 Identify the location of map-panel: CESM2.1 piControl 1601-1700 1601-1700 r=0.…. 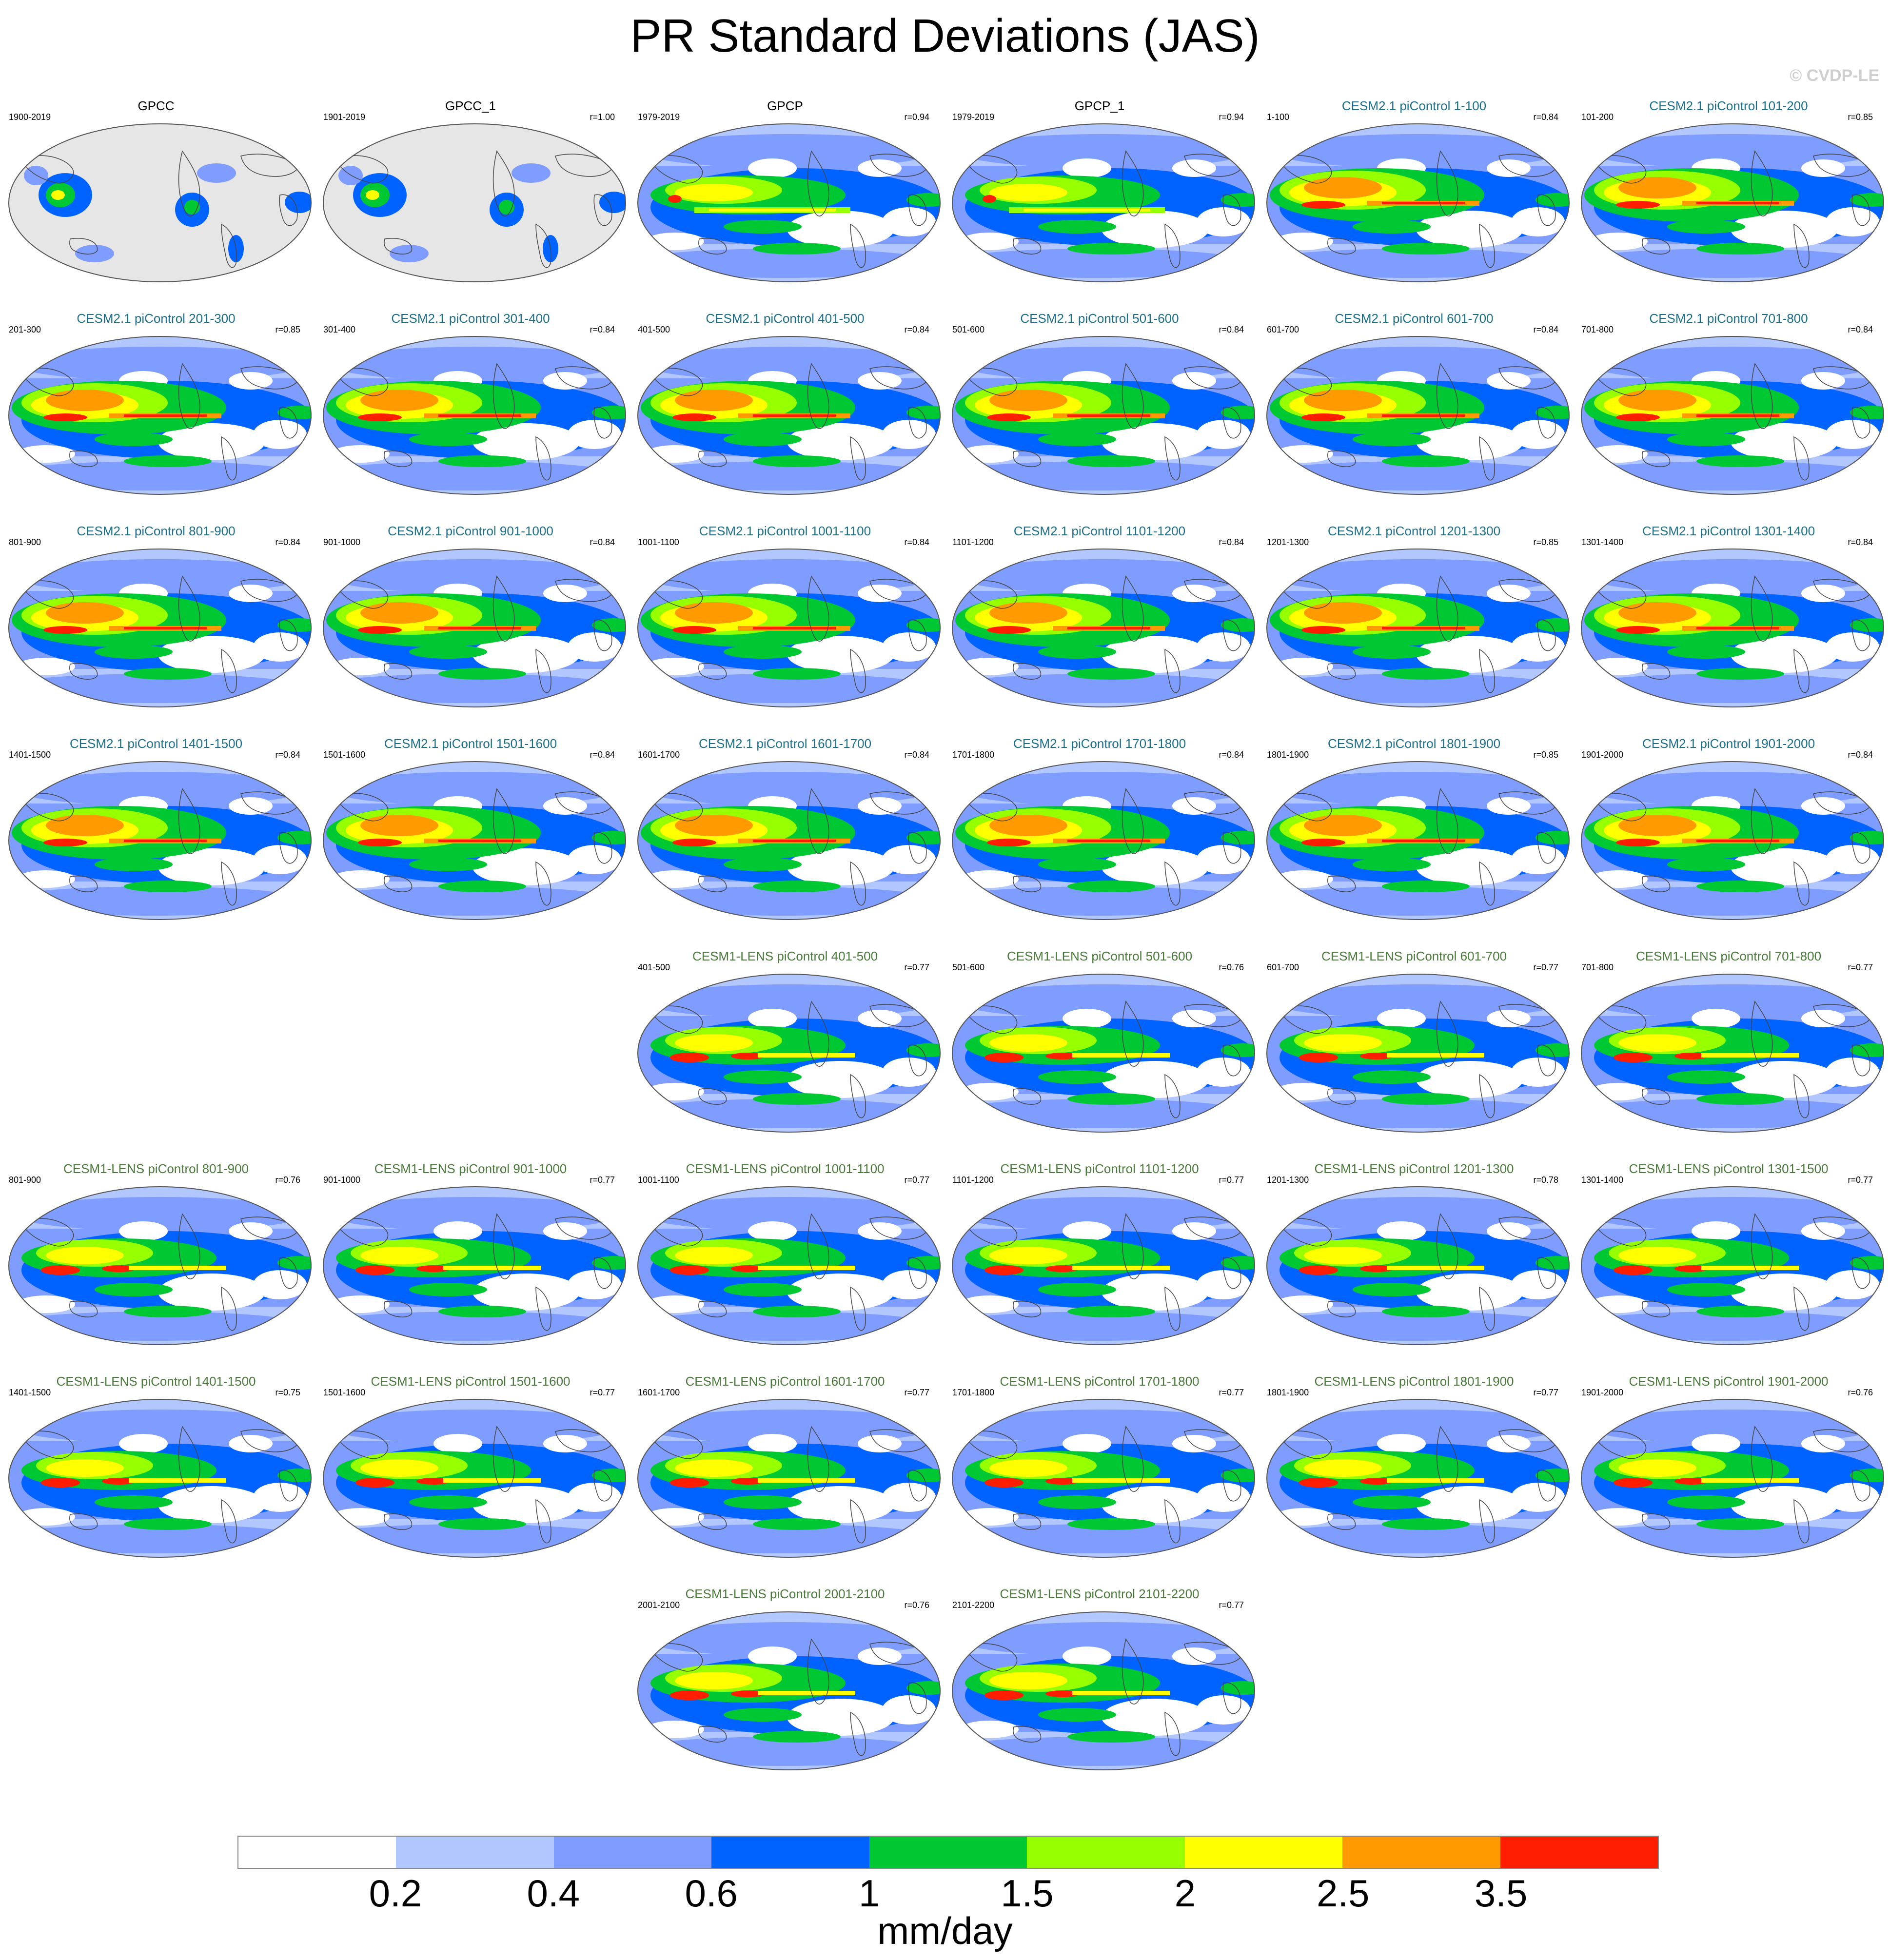
(785, 840).